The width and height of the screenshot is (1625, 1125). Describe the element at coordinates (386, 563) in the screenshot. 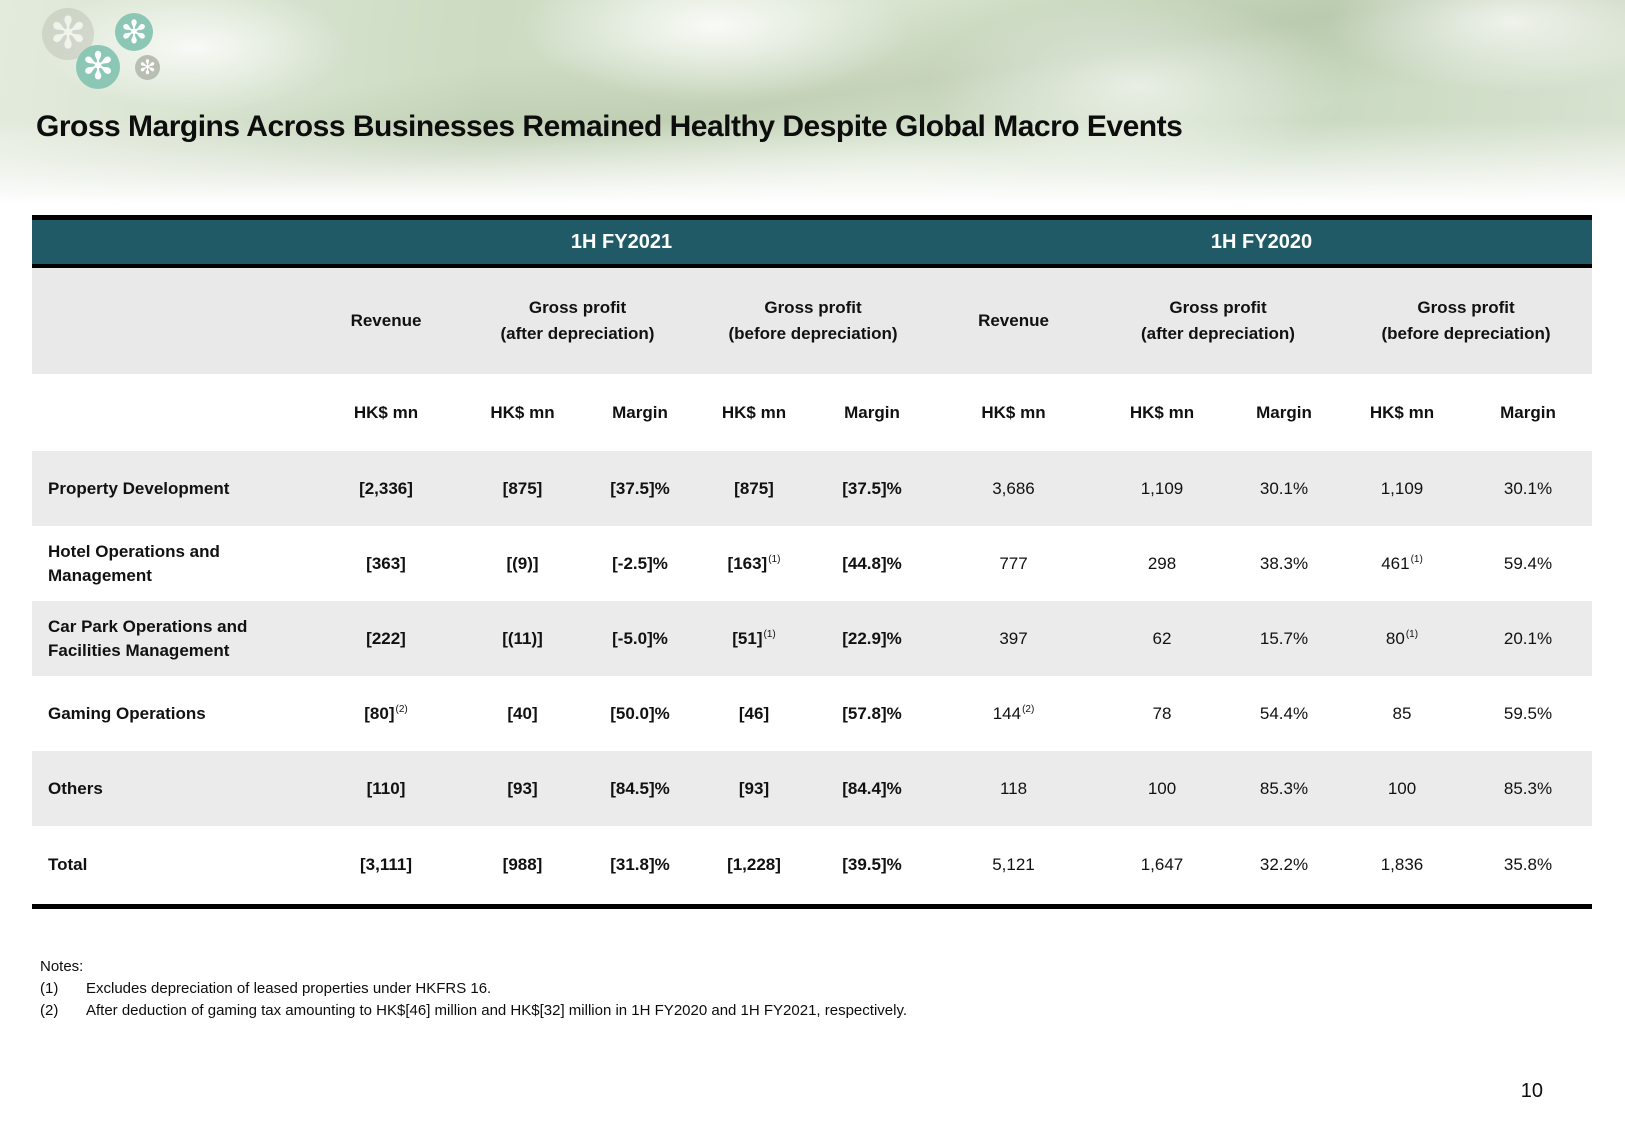

I see `value-cell: [363]` at that location.